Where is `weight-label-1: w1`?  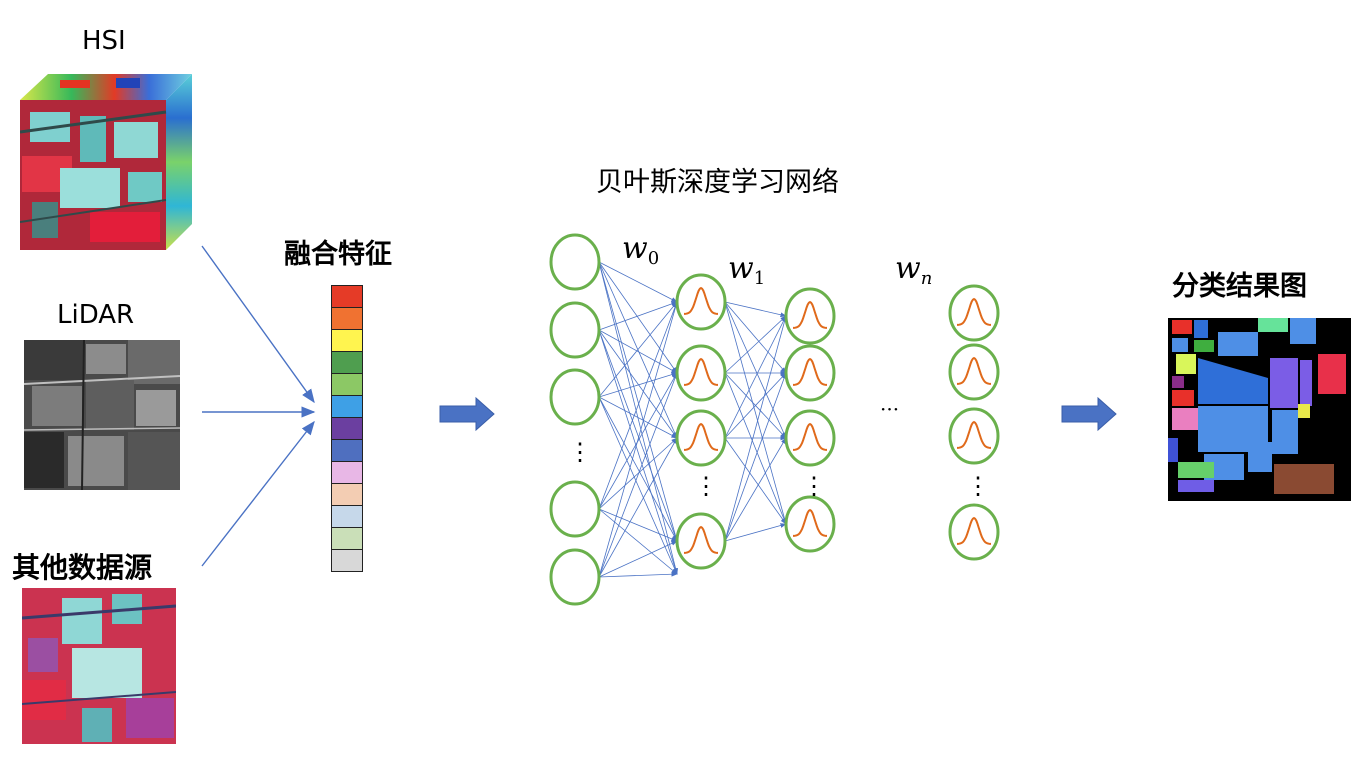 weight-label-1: w1 is located at coordinates (746, 270).